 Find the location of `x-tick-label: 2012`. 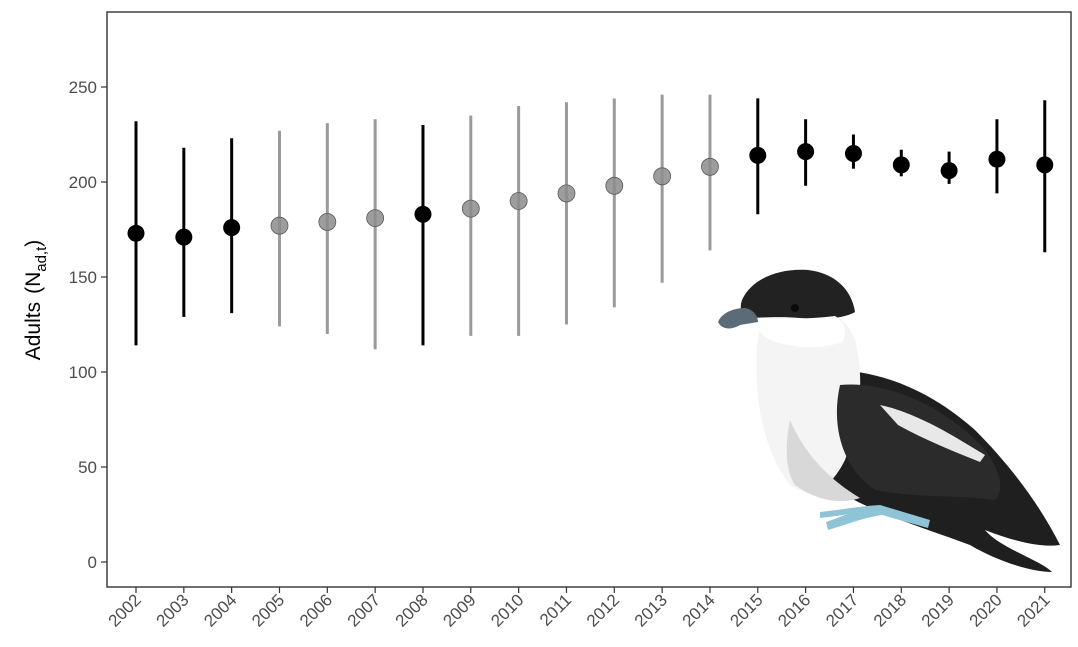

x-tick-label: 2012 is located at coordinates (603, 610).